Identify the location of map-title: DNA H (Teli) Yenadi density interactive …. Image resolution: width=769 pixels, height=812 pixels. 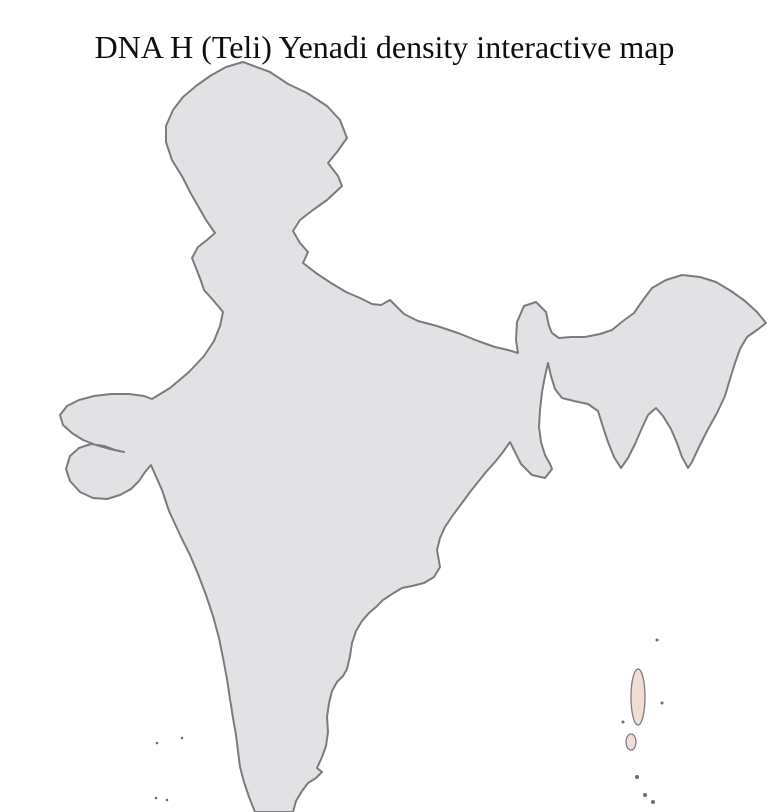
(384, 47).